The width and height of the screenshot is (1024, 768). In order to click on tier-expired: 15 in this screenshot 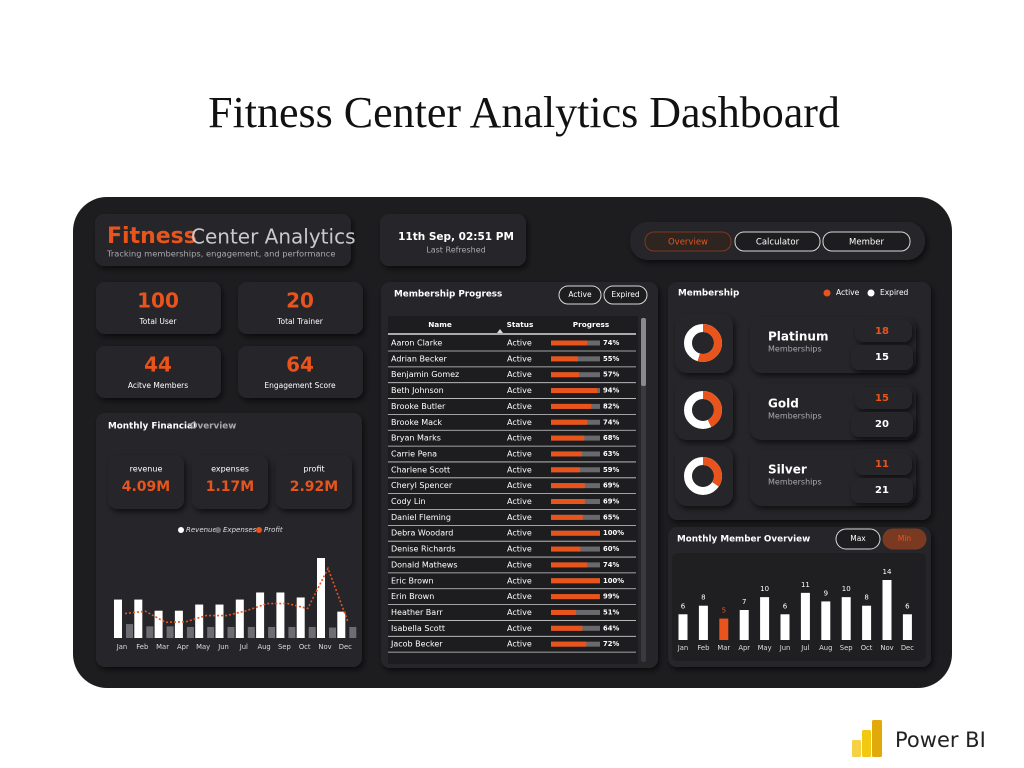, I will do `click(882, 357)`.